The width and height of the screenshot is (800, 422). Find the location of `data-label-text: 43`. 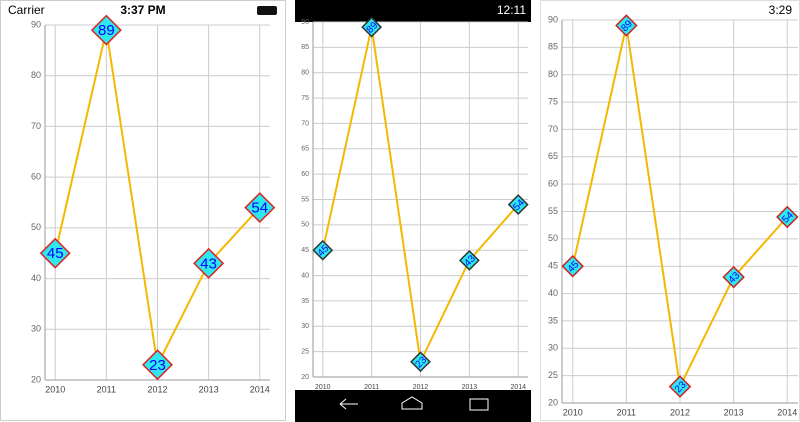

data-label-text: 43 is located at coordinates (208, 263).